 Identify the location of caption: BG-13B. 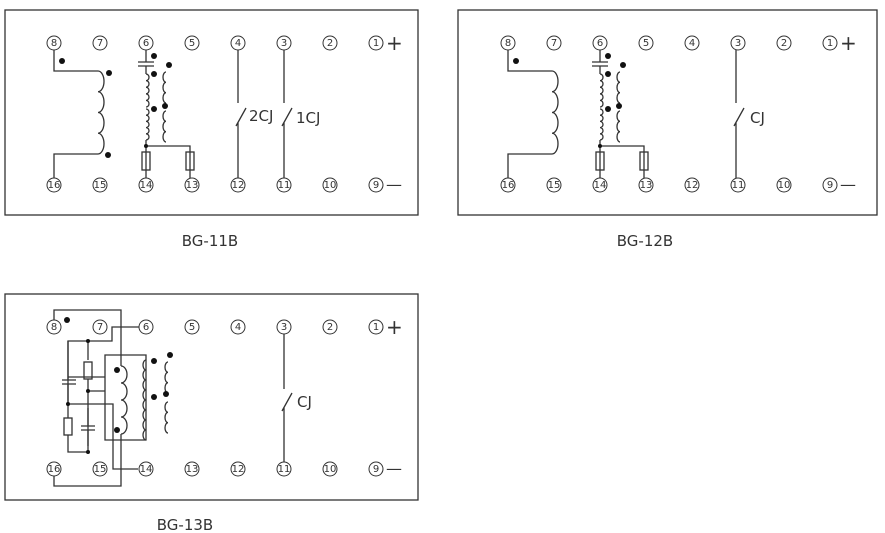
(185, 524).